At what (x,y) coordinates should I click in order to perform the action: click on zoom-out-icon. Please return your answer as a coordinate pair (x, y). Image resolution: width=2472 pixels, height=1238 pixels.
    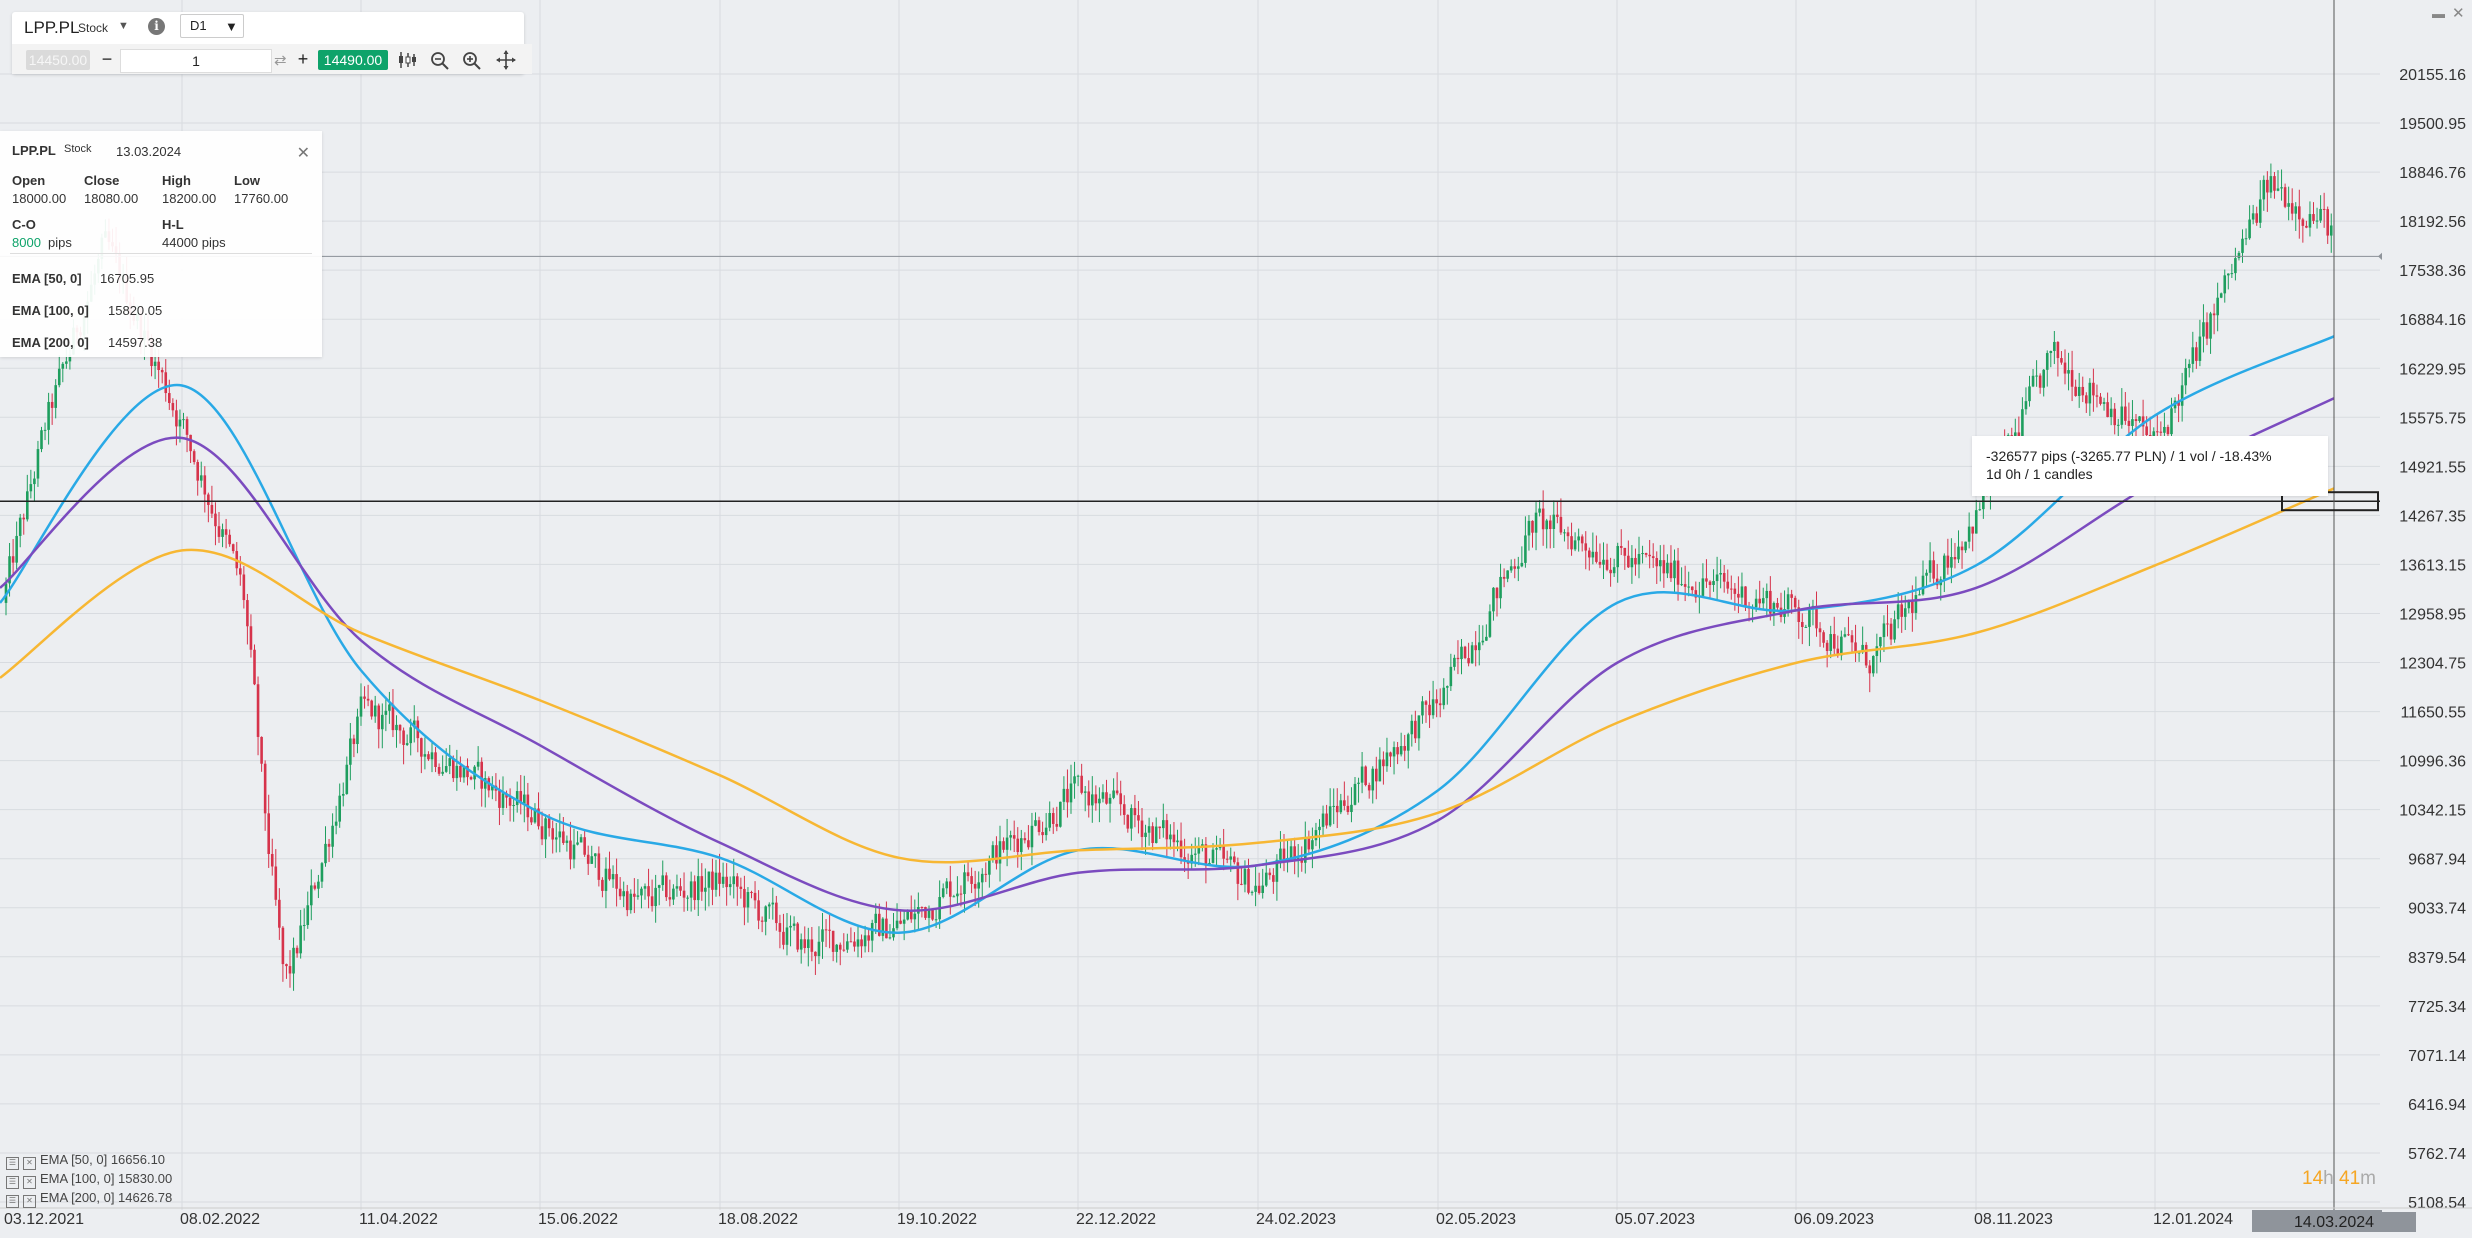
    Looking at the image, I should click on (440, 60).